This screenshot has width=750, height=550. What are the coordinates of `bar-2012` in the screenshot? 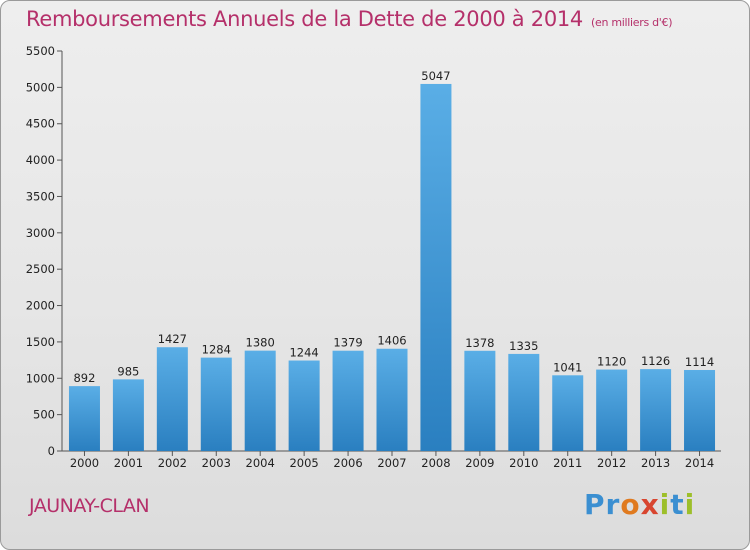 It's located at (612, 410).